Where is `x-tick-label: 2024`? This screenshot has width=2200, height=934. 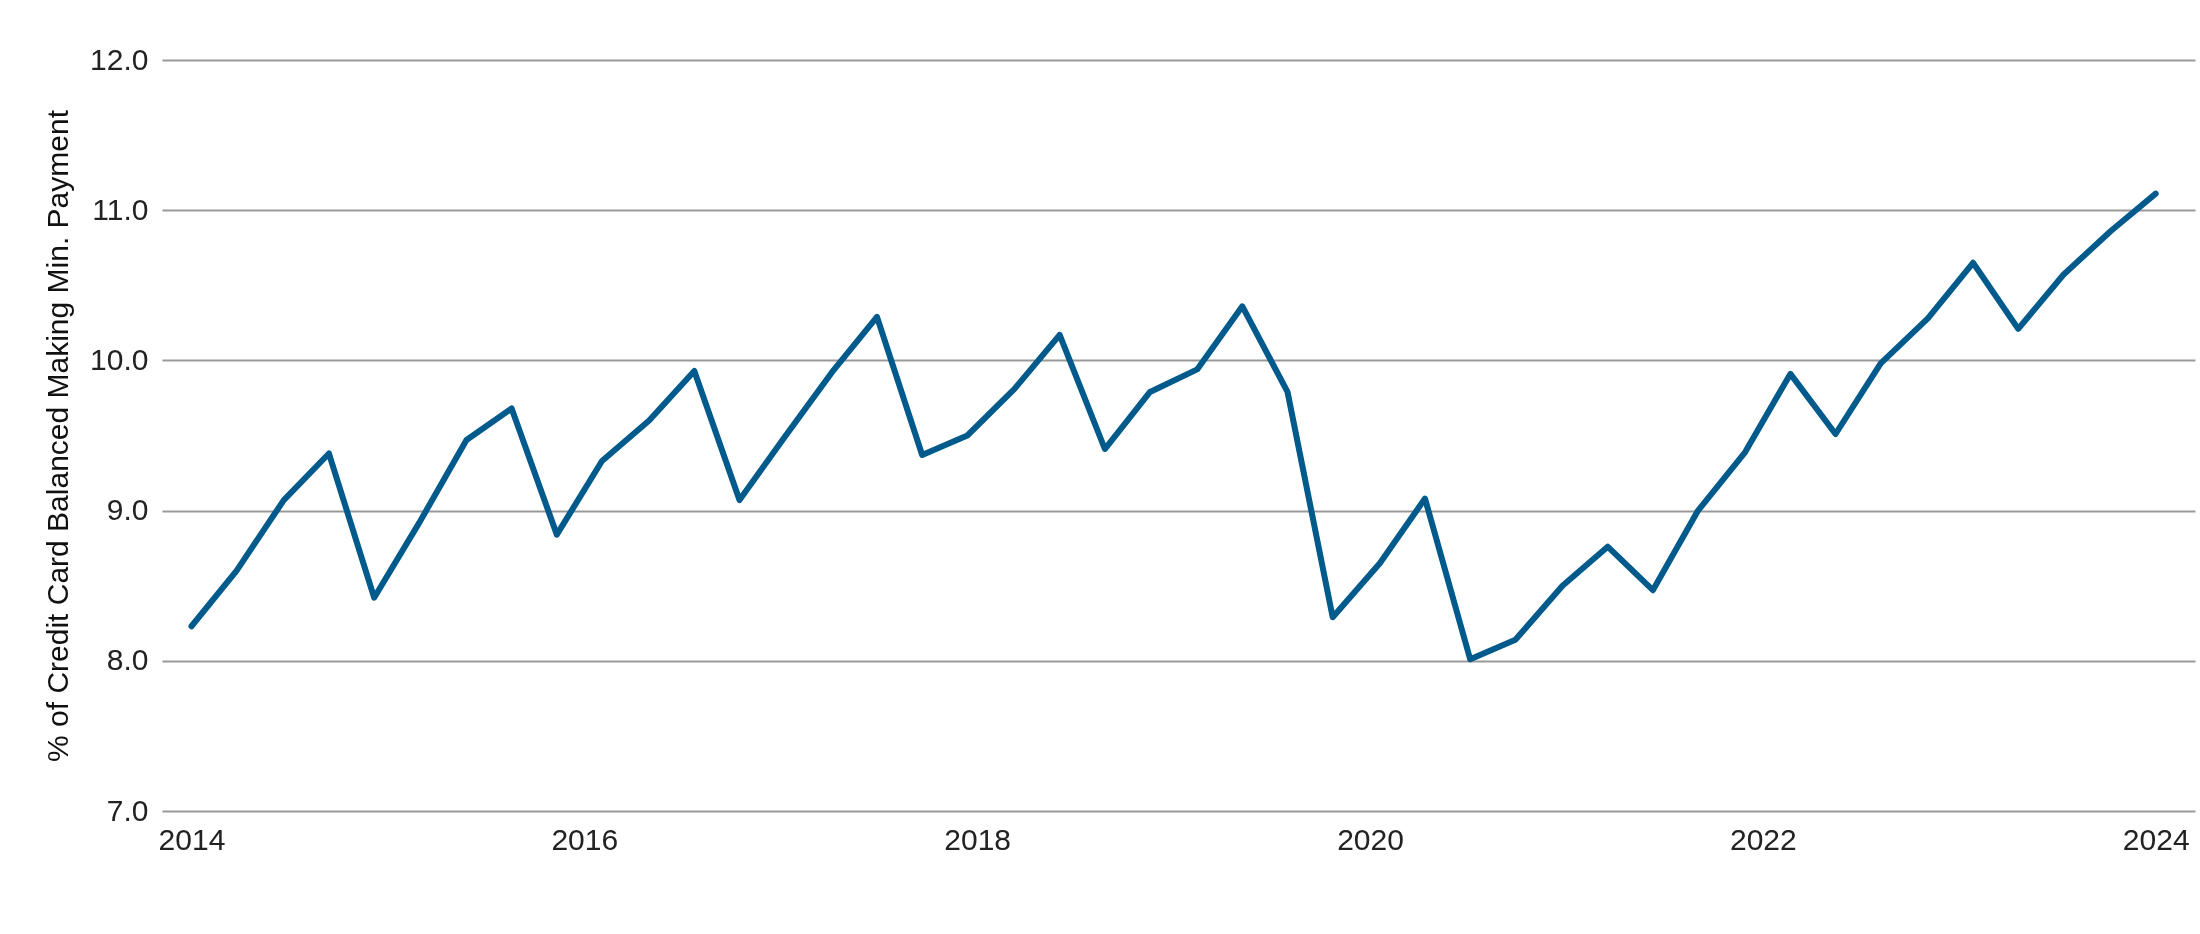 x-tick-label: 2024 is located at coordinates (2156, 839).